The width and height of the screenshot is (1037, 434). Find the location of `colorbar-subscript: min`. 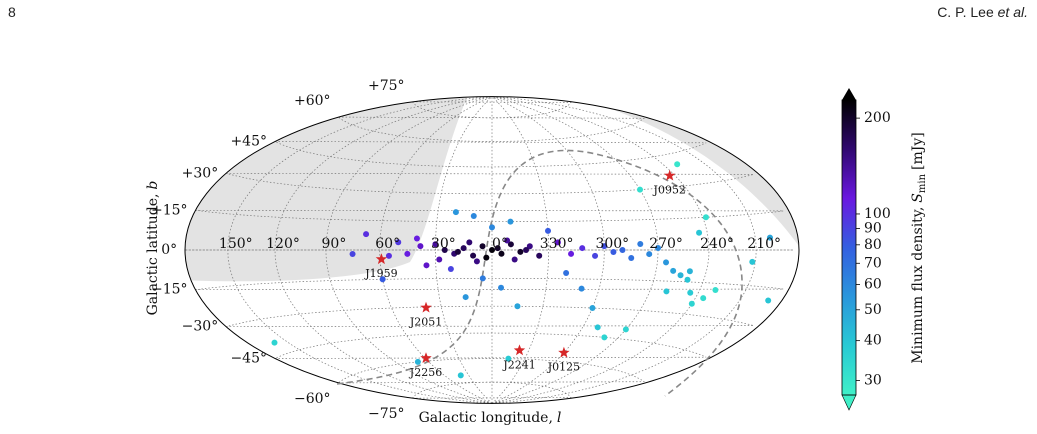

colorbar-subscript: min is located at coordinates (922, 183).